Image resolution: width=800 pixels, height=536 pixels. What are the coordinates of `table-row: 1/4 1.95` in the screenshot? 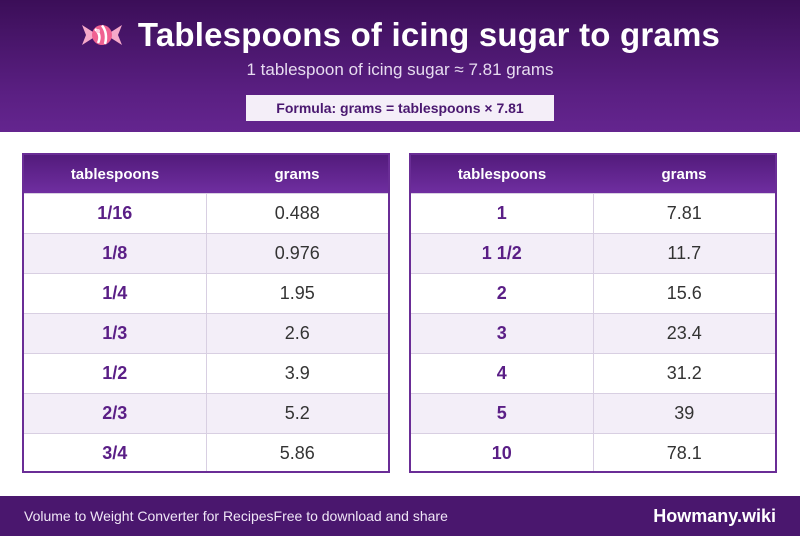 It's located at (206, 293).